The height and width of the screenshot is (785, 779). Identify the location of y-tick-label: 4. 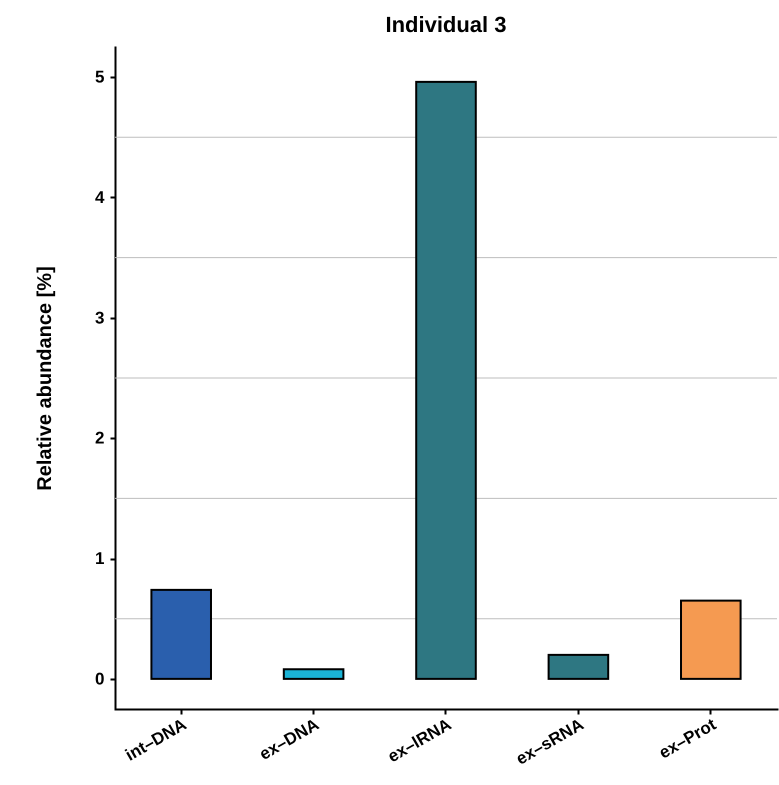
(100, 197).